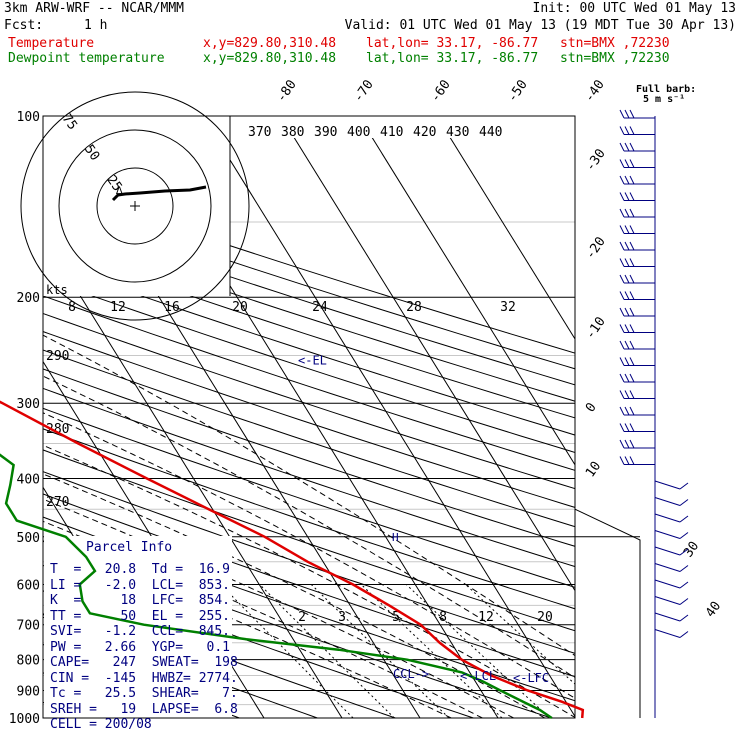  I want to click on theta-e-label: 410, so click(391, 132).